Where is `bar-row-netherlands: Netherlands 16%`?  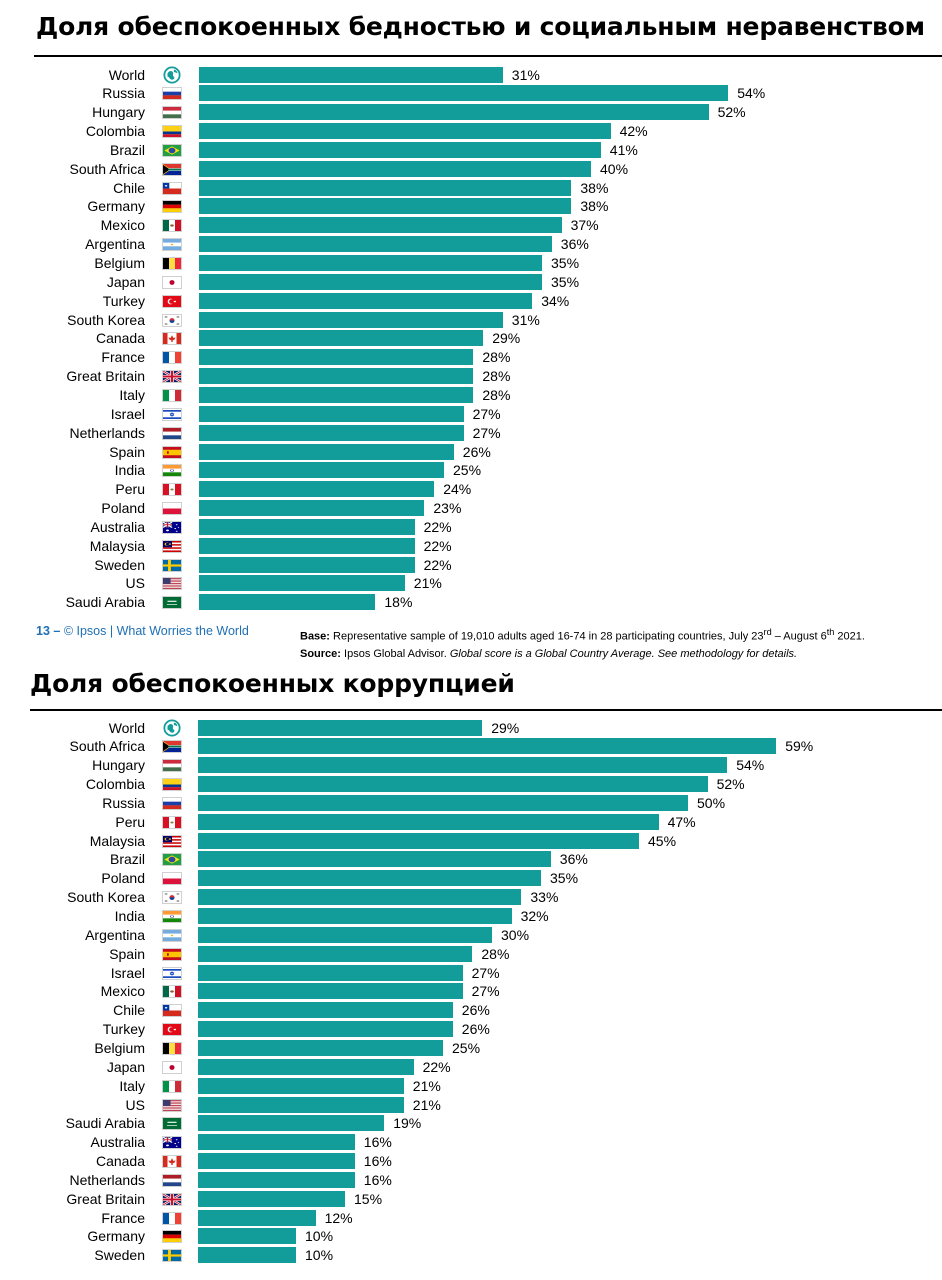
bar-row-netherlands: Netherlands 16% is located at coordinates (471, 1180).